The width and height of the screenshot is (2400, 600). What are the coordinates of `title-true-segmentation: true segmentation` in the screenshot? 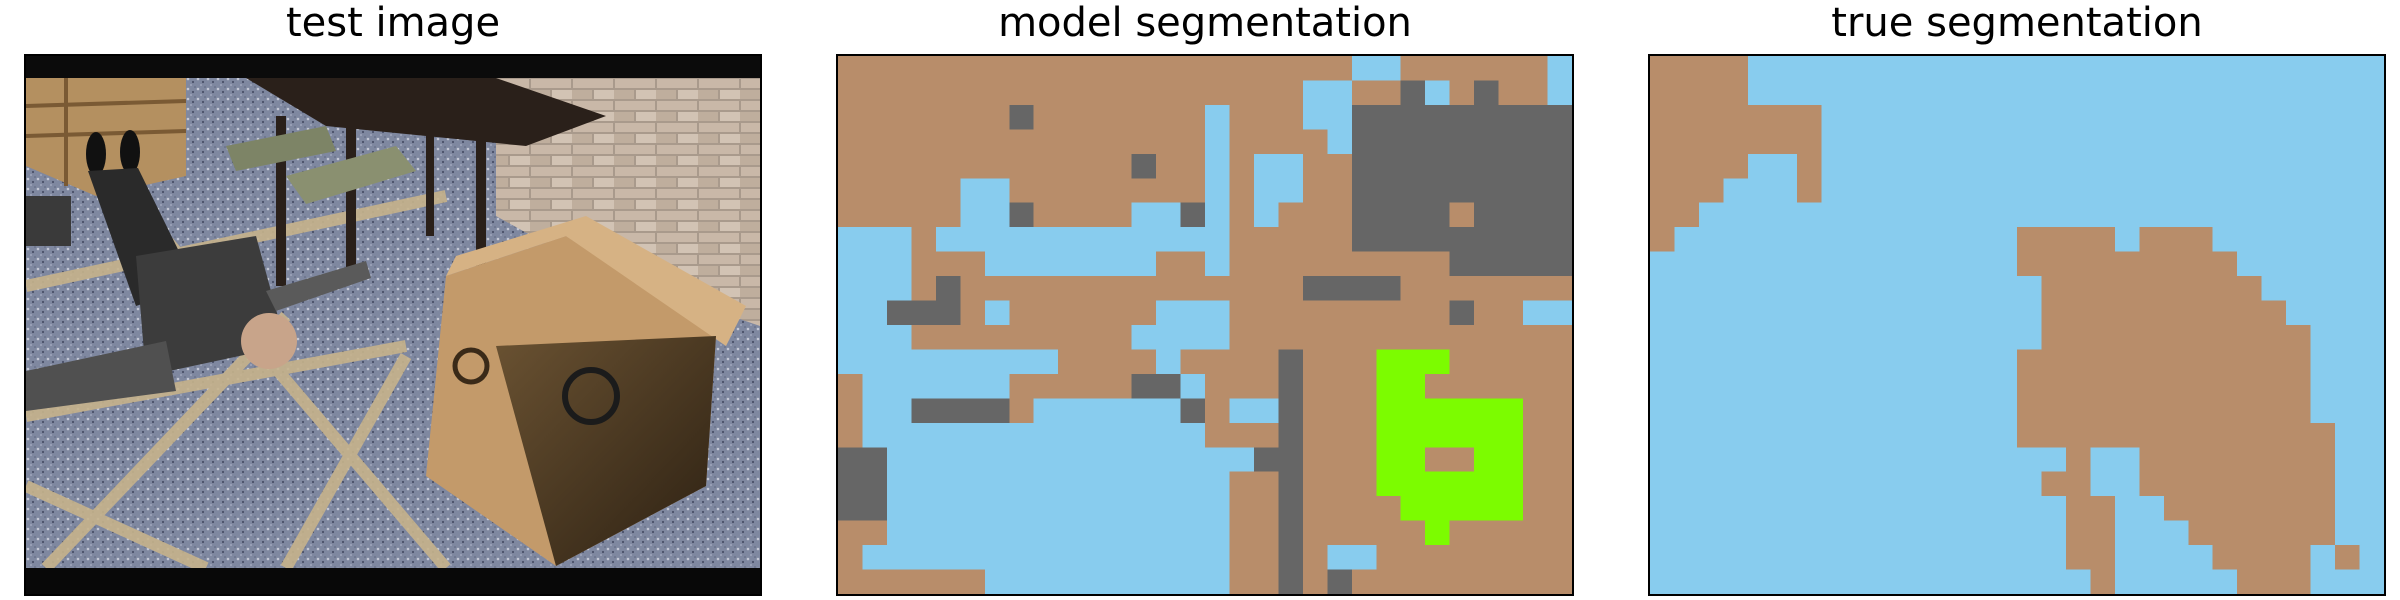 It's located at (2017, 23).